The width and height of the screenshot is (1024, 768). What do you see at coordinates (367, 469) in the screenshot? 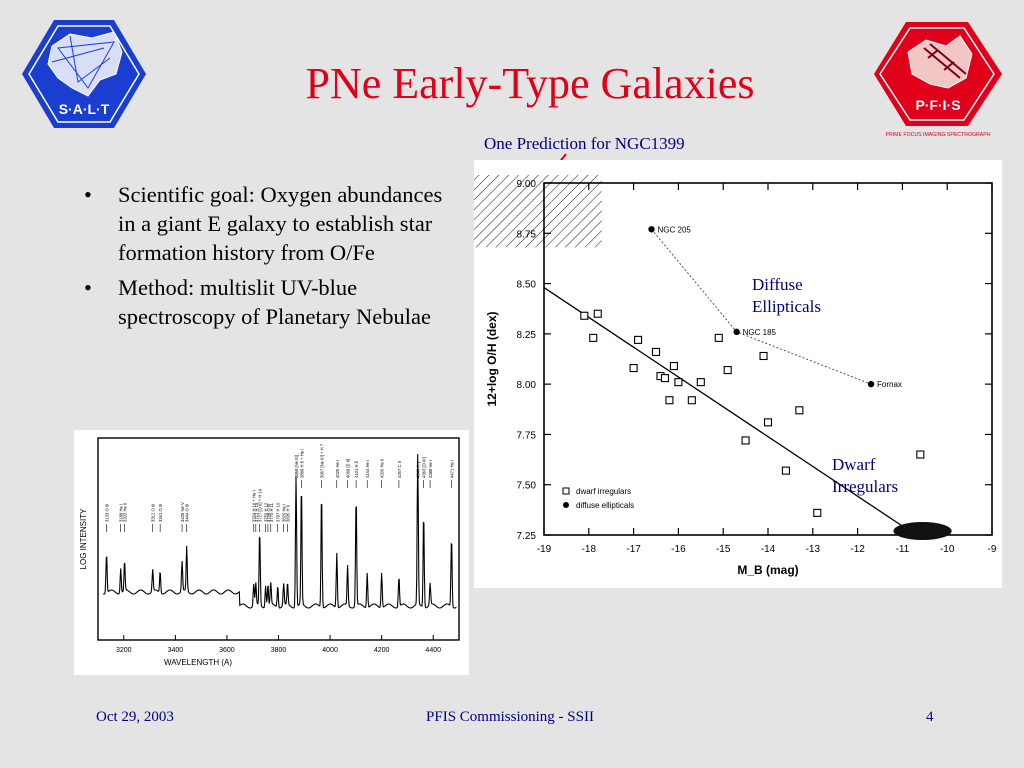
I see `line-id-label: 4144 He I` at bounding box center [367, 469].